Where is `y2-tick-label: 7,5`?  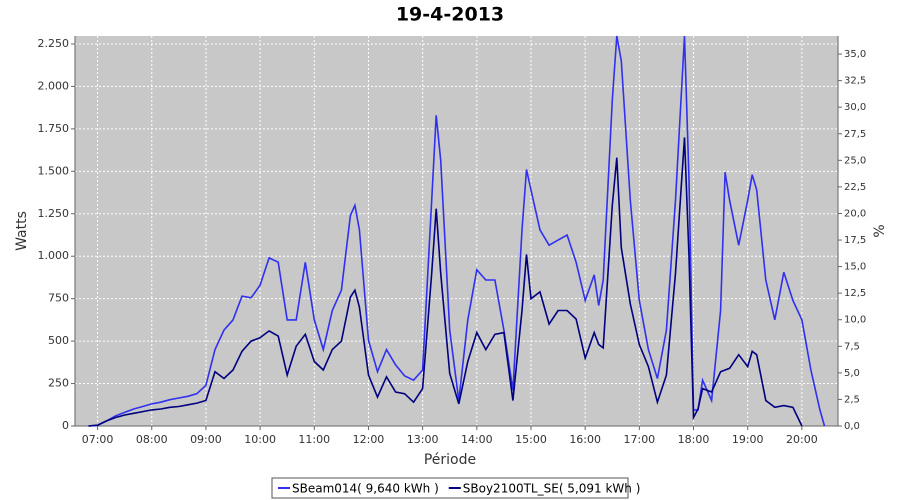
y2-tick-label: 7,5 is located at coordinates (852, 346).